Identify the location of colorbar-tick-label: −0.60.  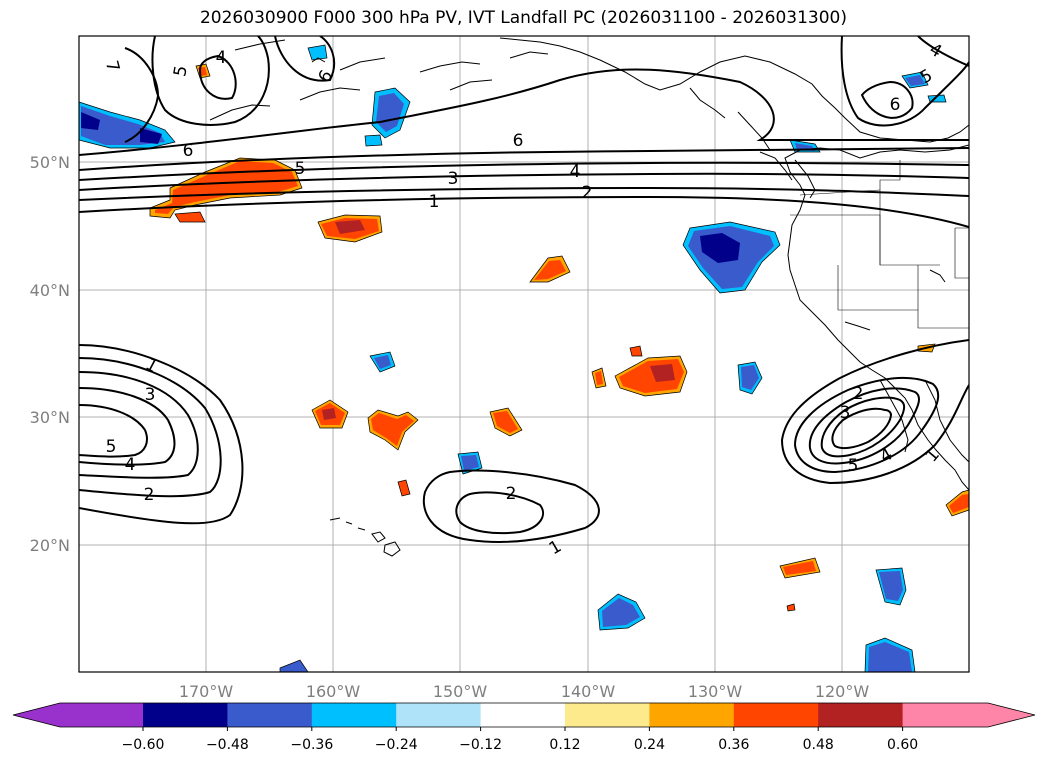
(143, 745).